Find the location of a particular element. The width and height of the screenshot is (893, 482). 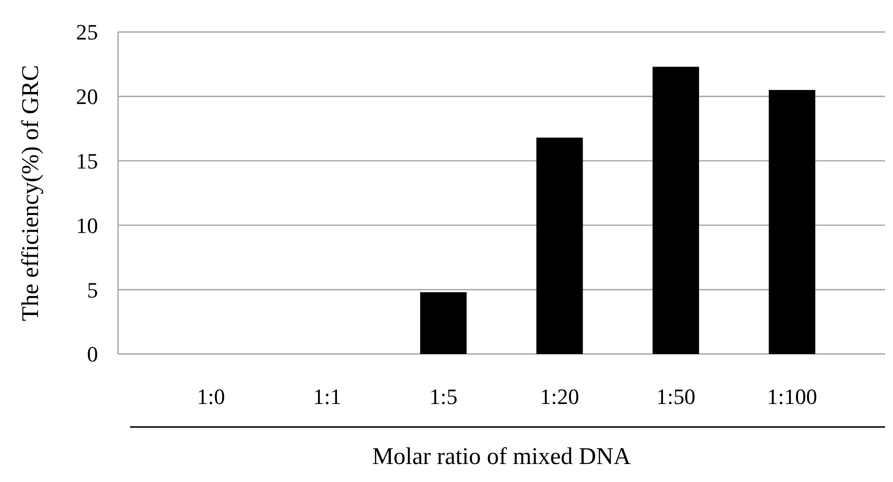

y-tick-label: 10 is located at coordinates (87, 225).